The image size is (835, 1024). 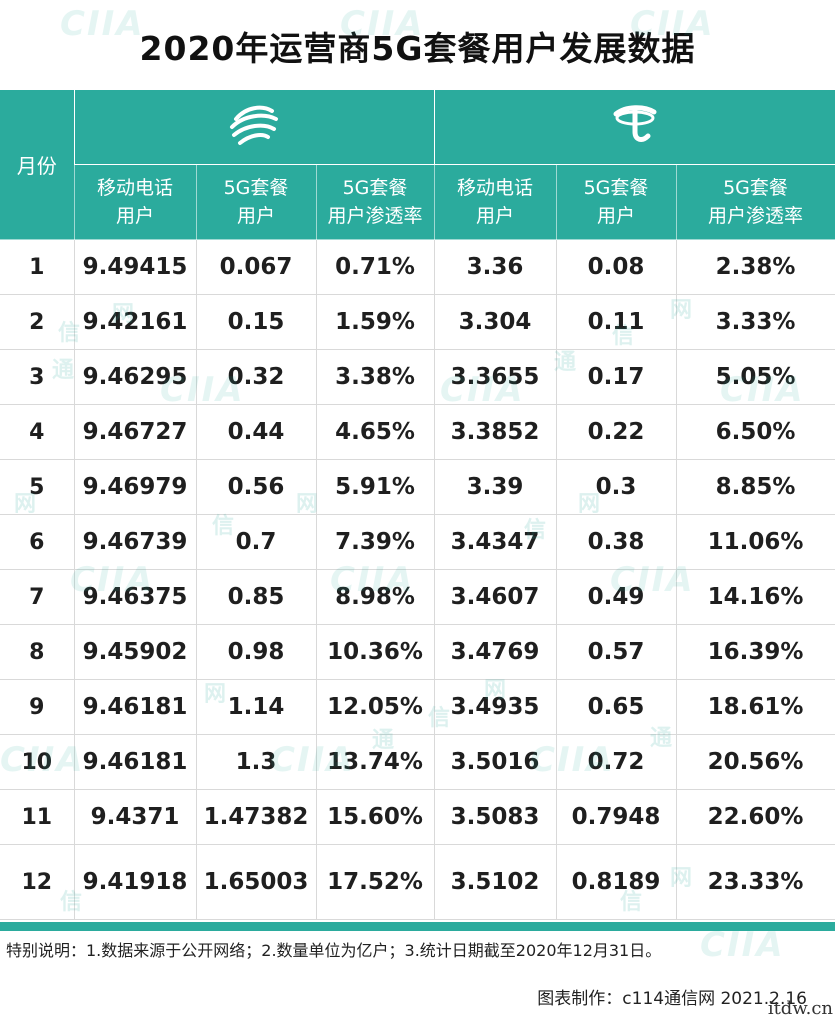 What do you see at coordinates (37, 817) in the screenshot?
I see `month-cell: 11` at bounding box center [37, 817].